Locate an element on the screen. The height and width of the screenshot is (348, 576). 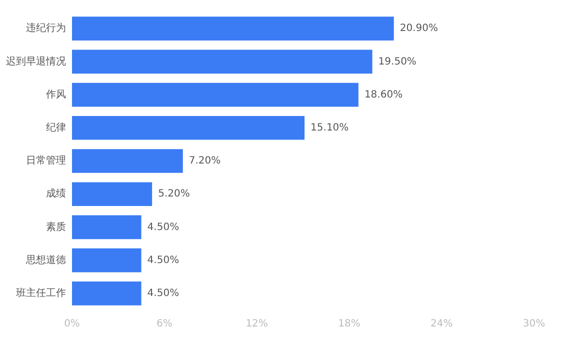
data-label: 19.50% is located at coordinates (397, 62).